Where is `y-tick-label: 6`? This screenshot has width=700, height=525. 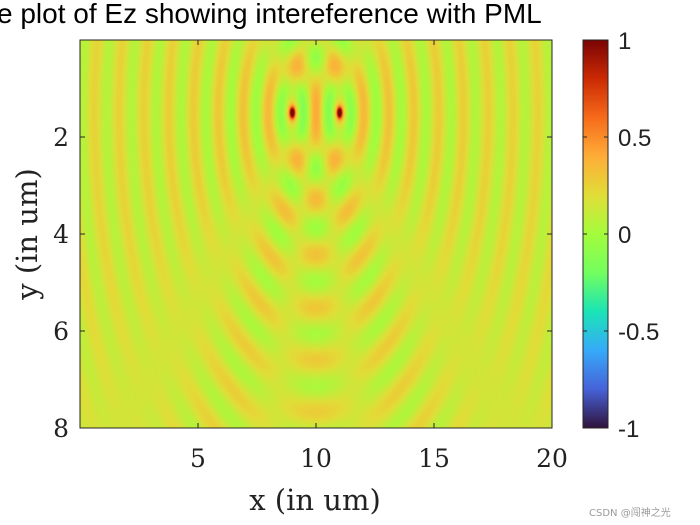
y-tick-label: 6 is located at coordinates (61, 331).